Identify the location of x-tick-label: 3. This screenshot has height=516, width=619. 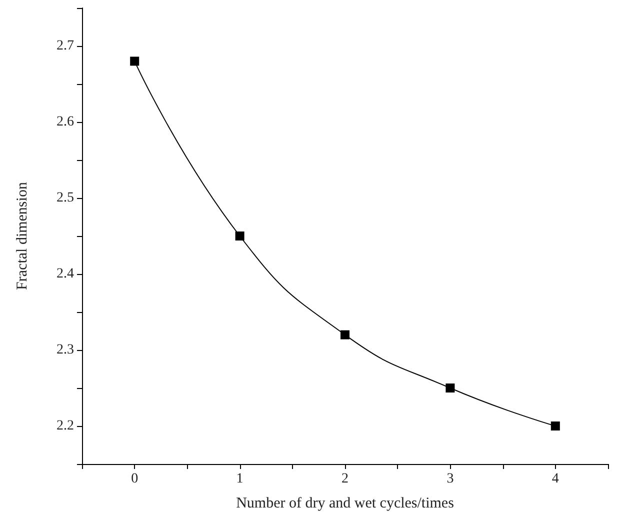
(450, 479).